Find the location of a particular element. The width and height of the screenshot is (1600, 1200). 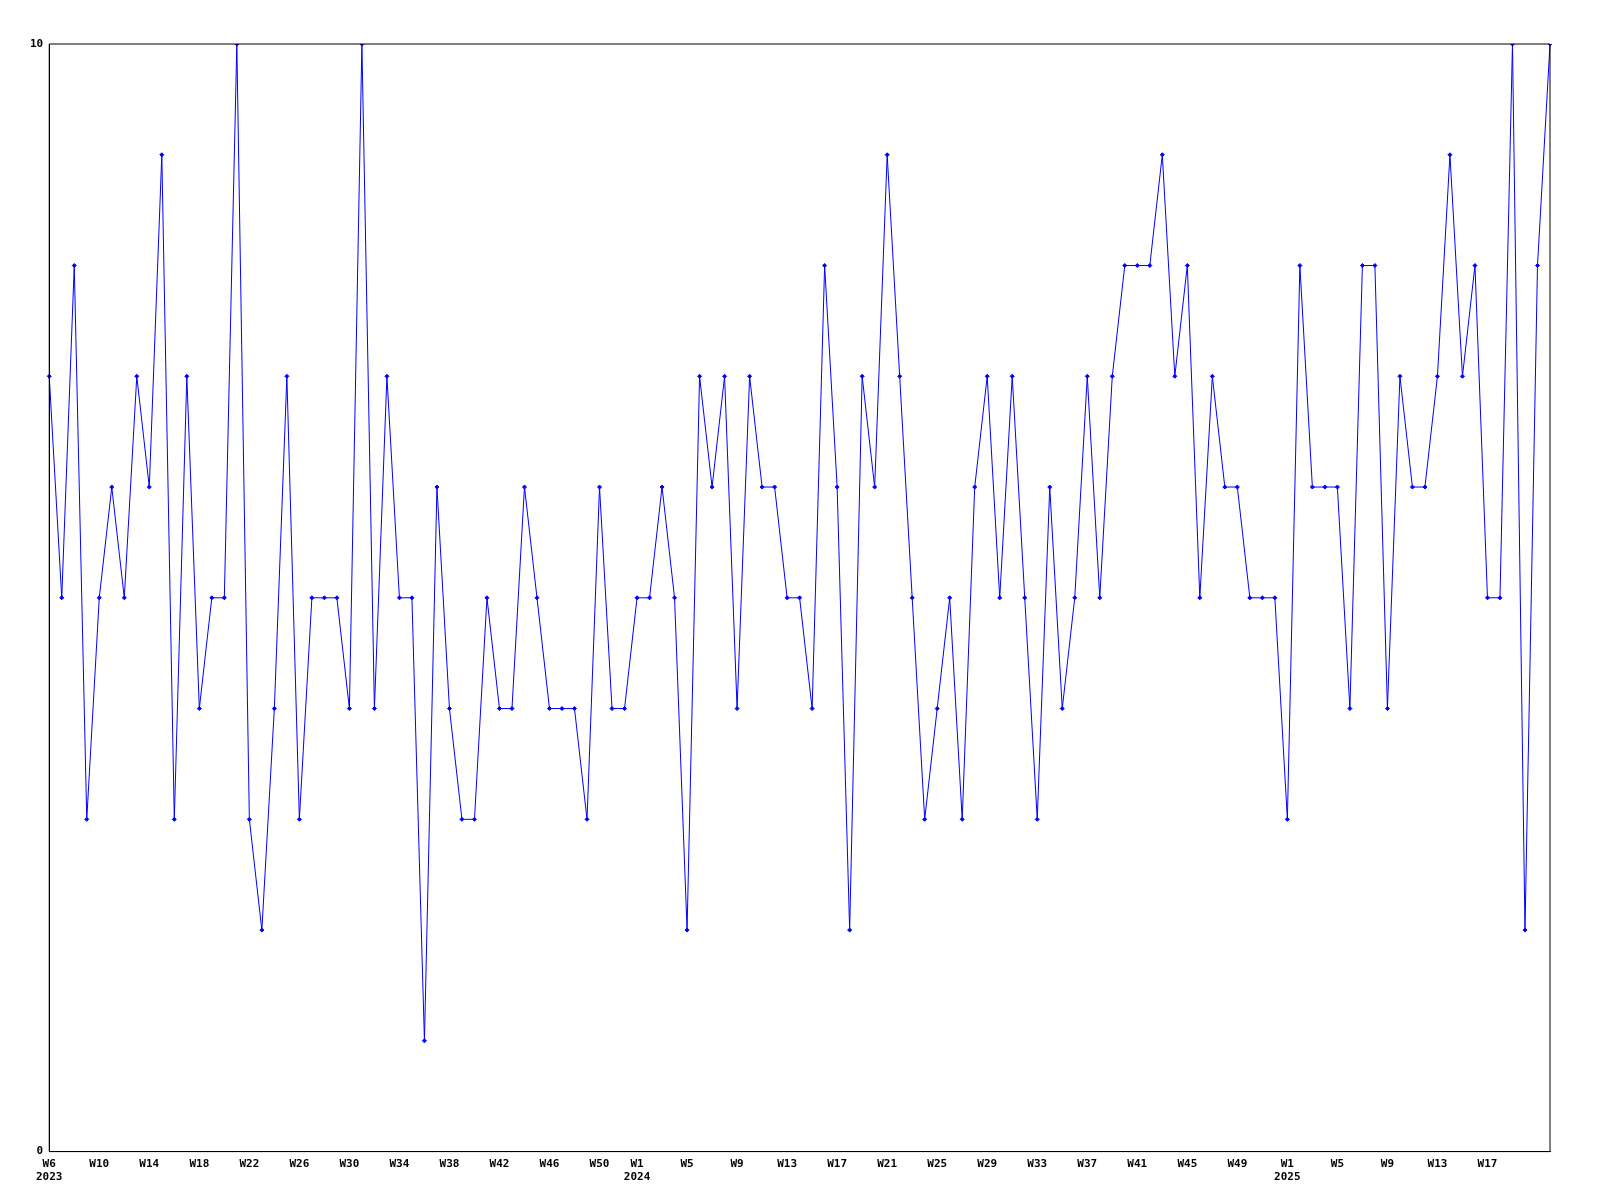

x-tick-label: W46 is located at coordinates (549, 1164).